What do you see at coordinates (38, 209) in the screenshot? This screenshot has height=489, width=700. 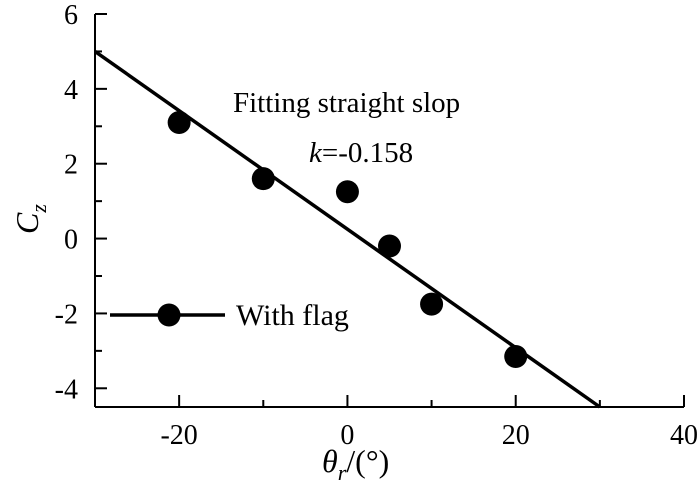 I see `y-axis-subscript: z` at bounding box center [38, 209].